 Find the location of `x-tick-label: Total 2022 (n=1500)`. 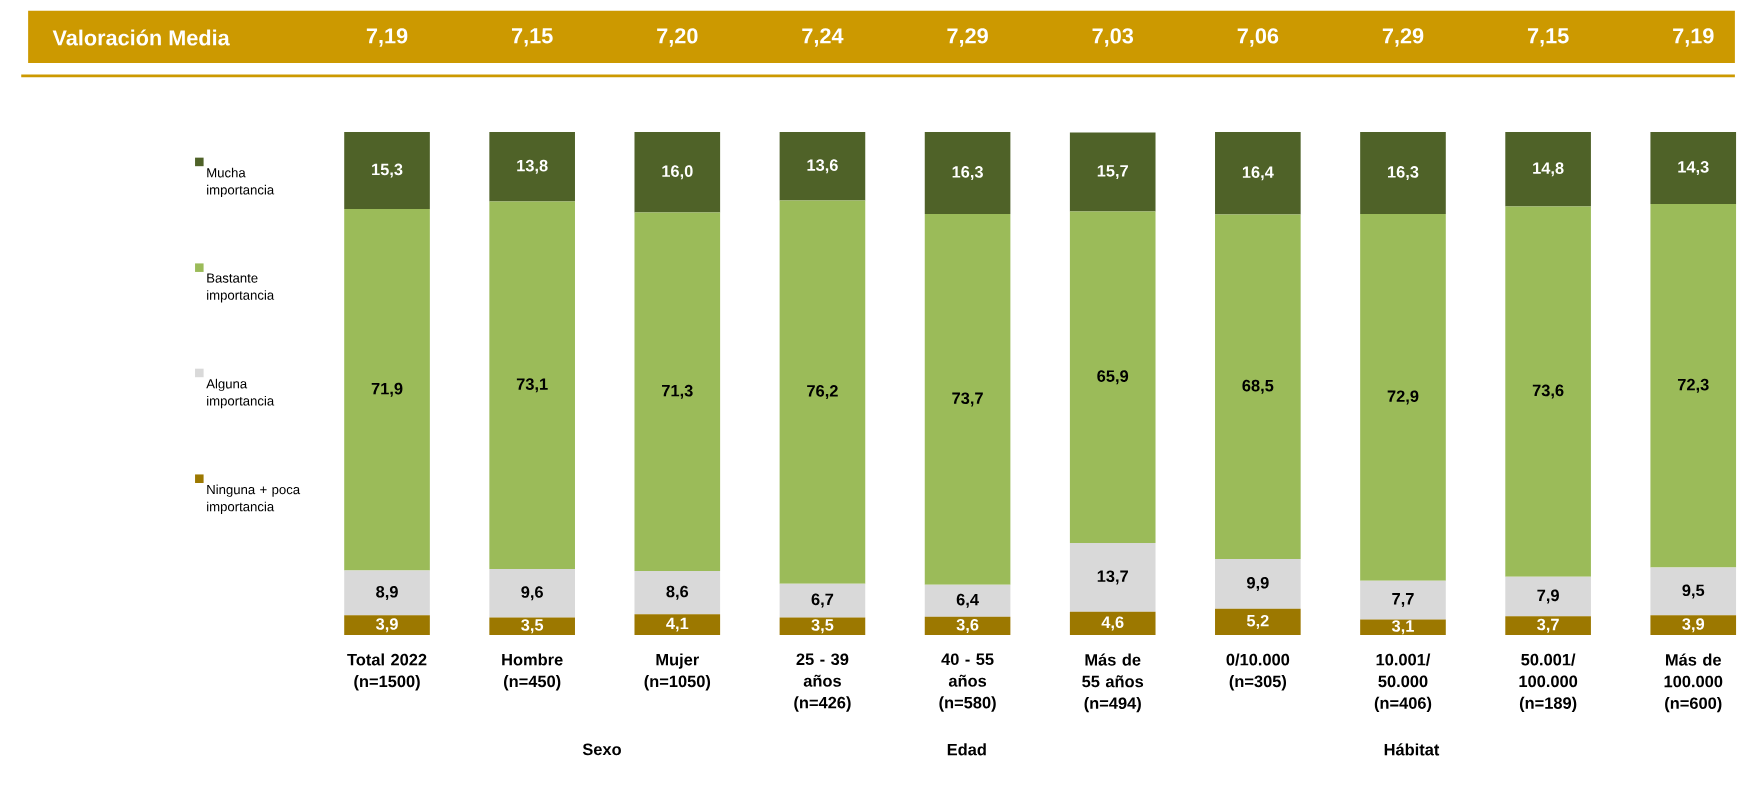

x-tick-label: Total 2022 (n=1500) is located at coordinates (387, 672).